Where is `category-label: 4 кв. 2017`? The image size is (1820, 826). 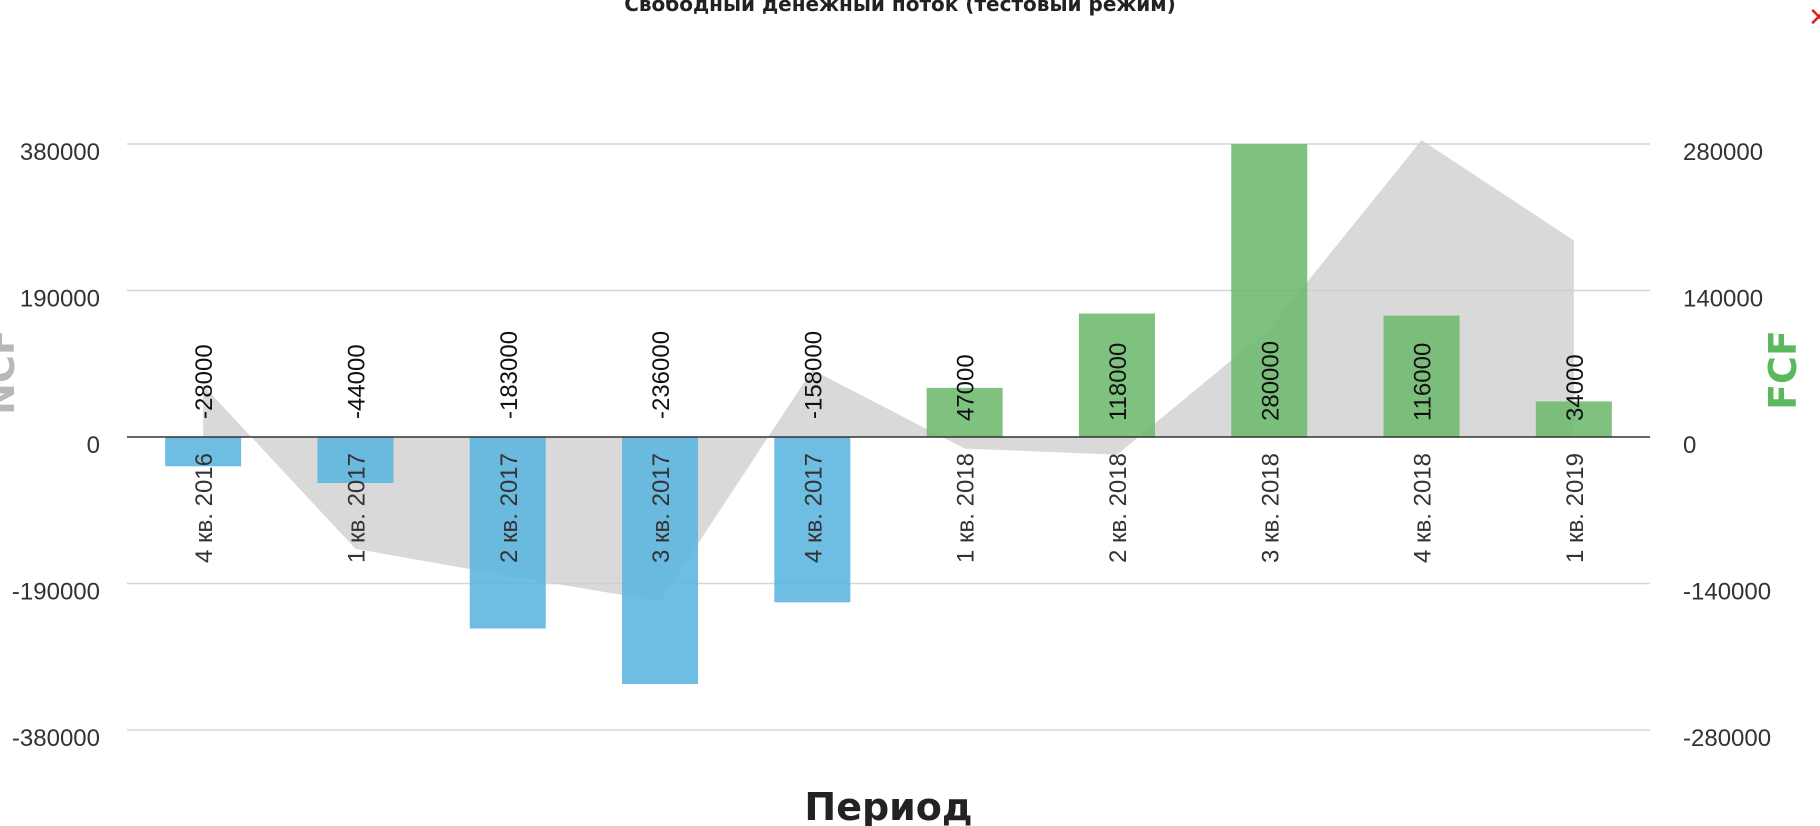
category-label: 4 кв. 2017 is located at coordinates (813, 508).